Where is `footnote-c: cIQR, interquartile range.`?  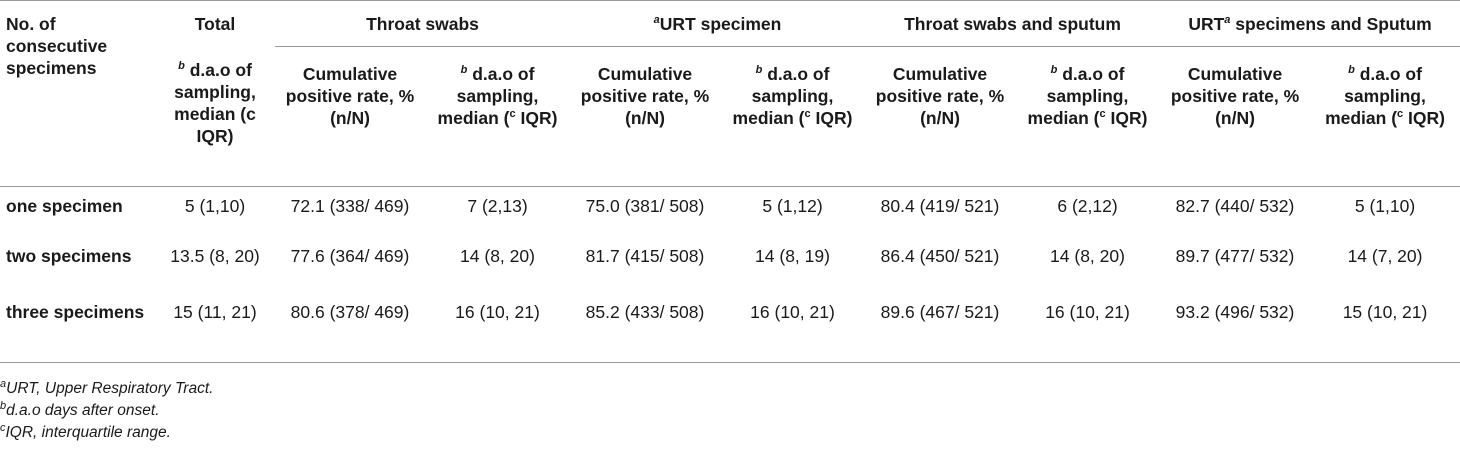 footnote-c: cIQR, interquartile range. is located at coordinates (85, 431).